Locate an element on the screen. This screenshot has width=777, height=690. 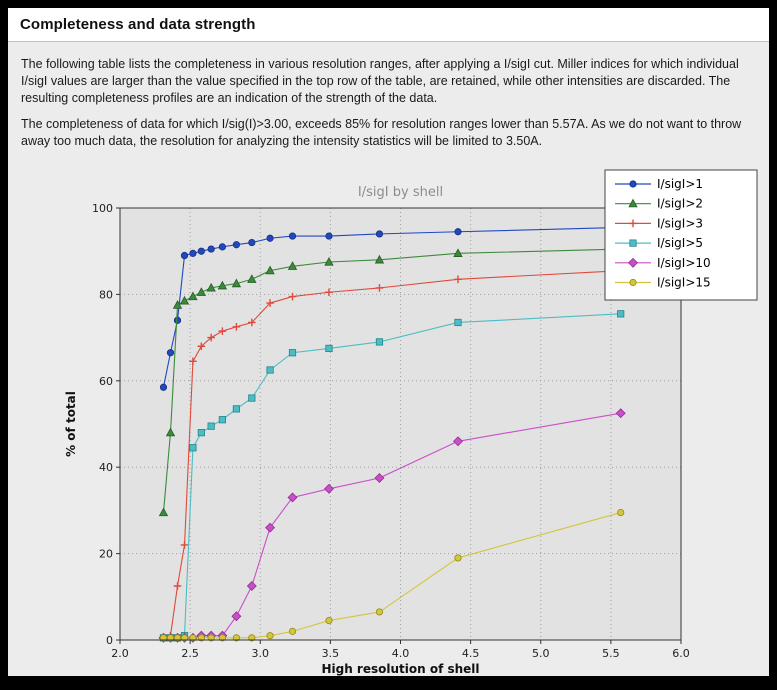
svg-text: 4.0 is located at coordinates (401, 653).